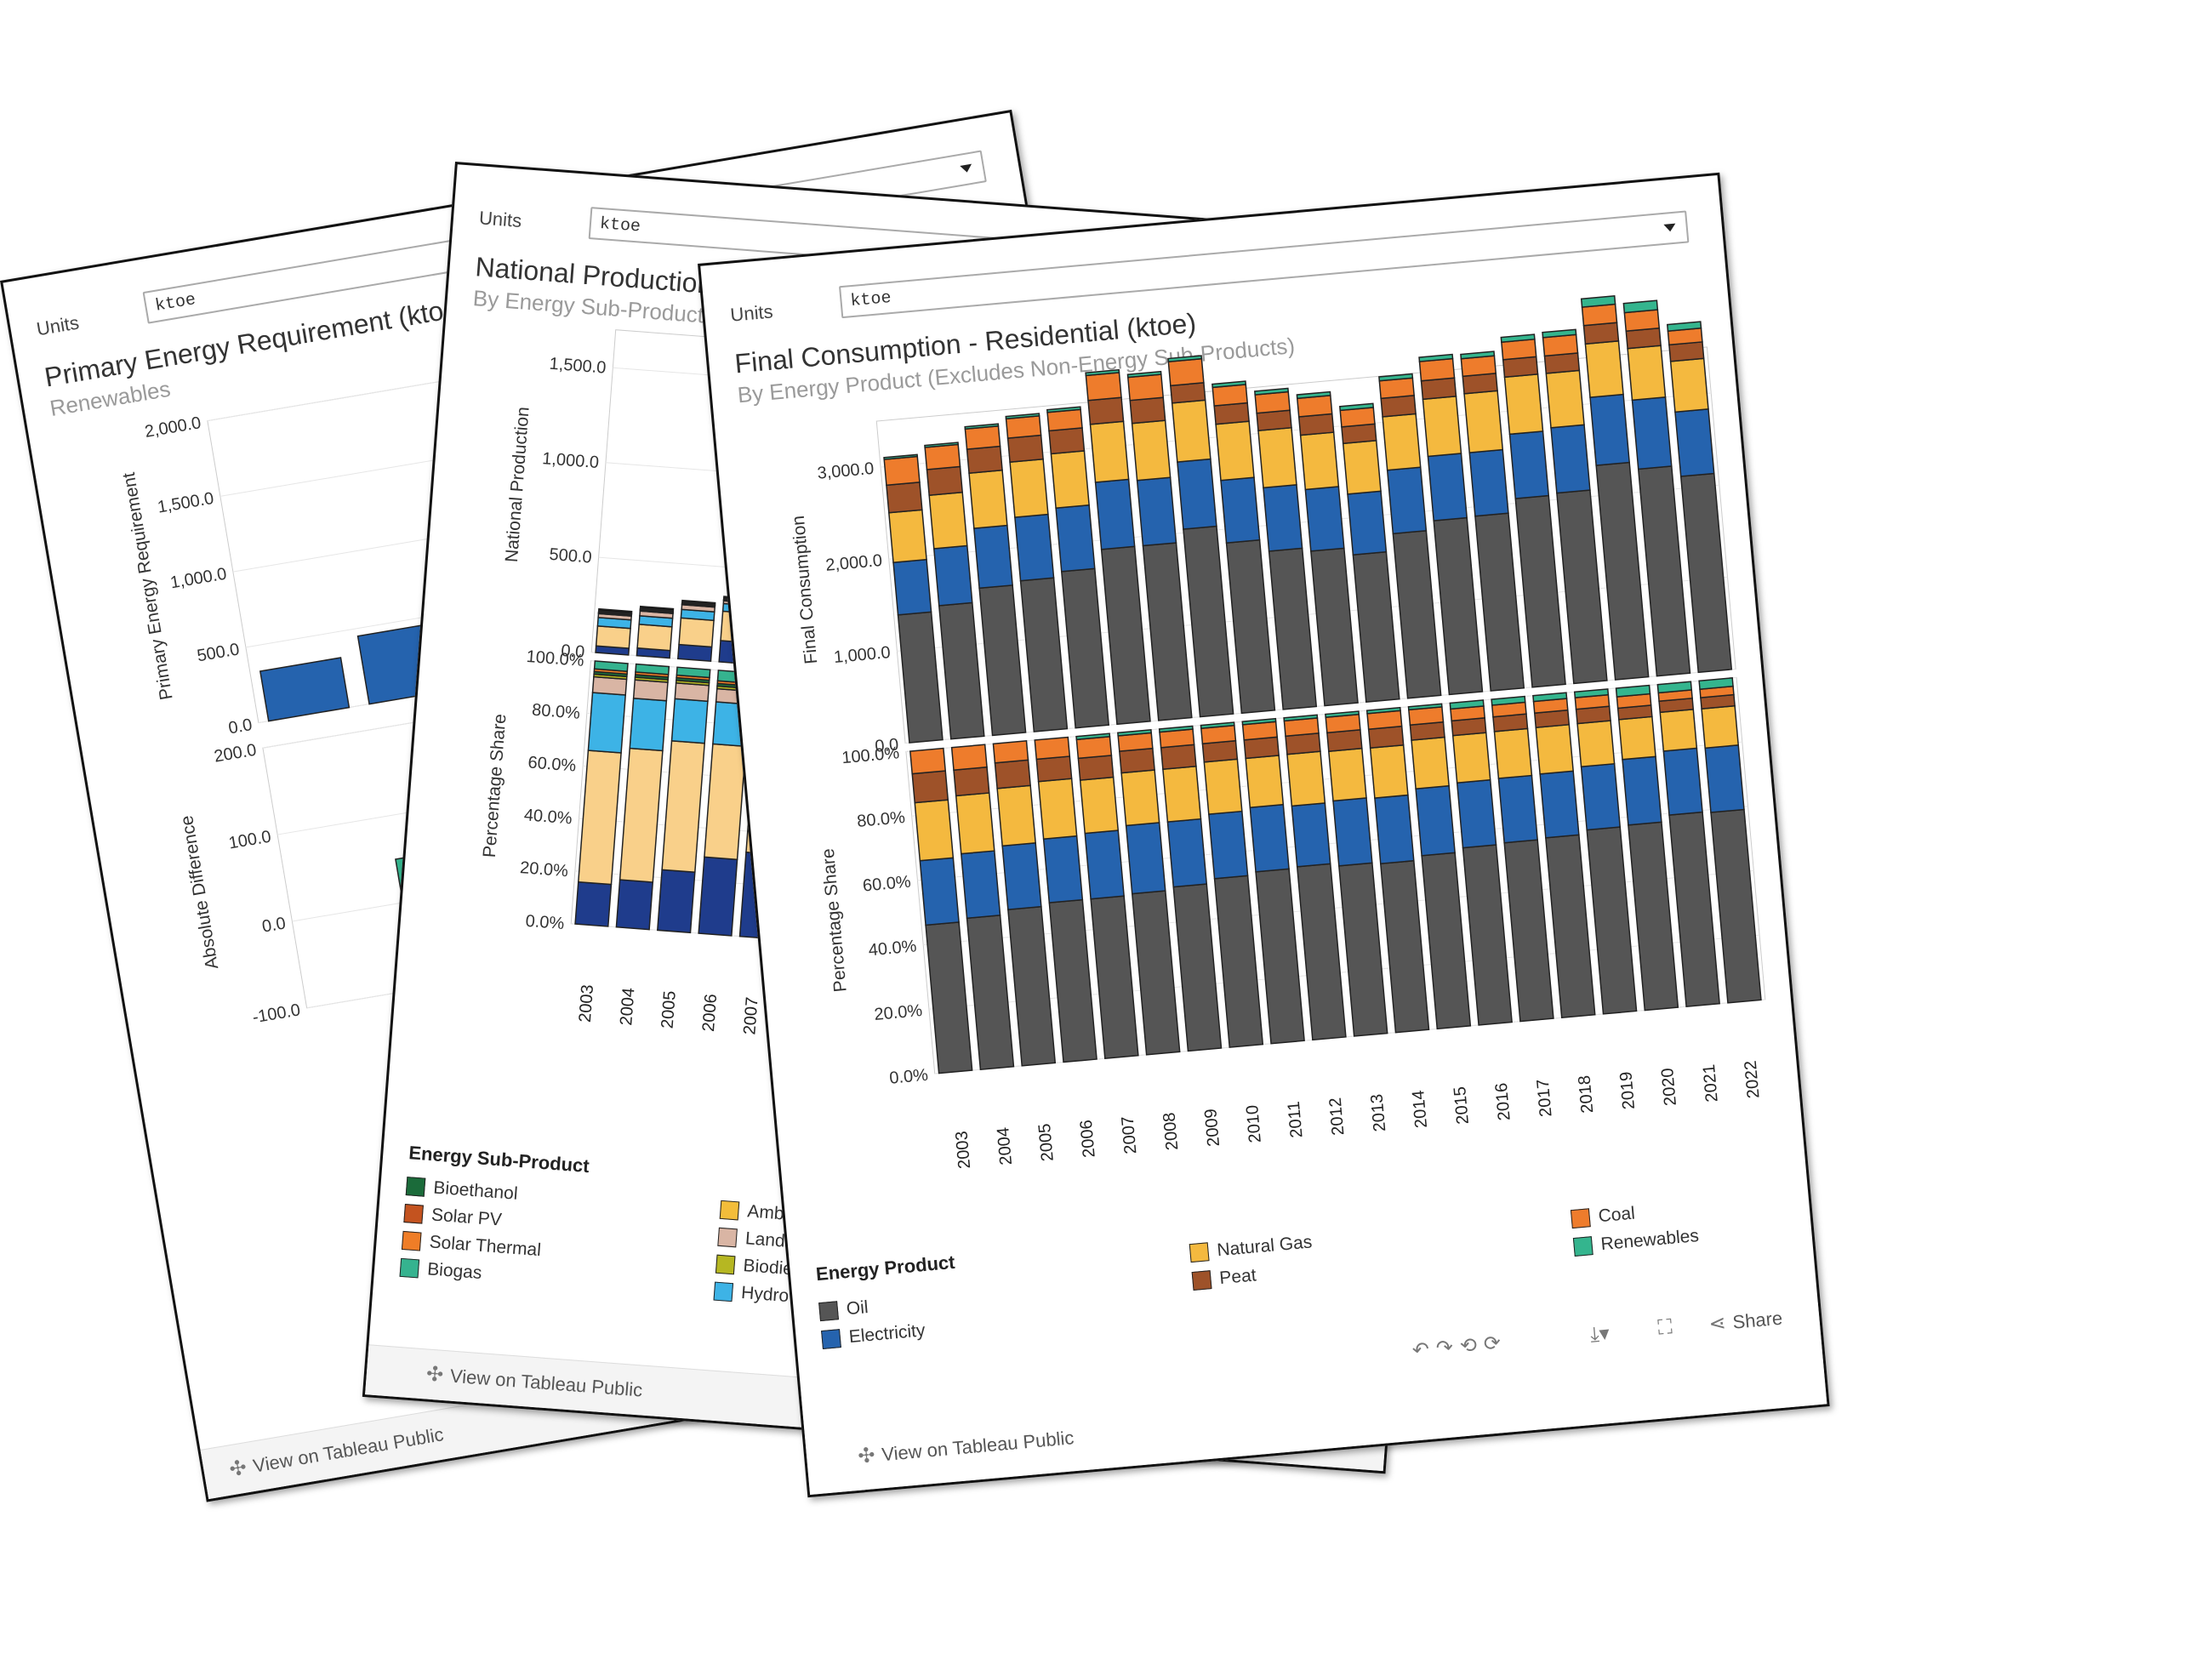 The height and width of the screenshot is (1670, 2212). Describe the element at coordinates (805, 589) in the screenshot. I see `fc-axis-label: Final Consumption` at that location.